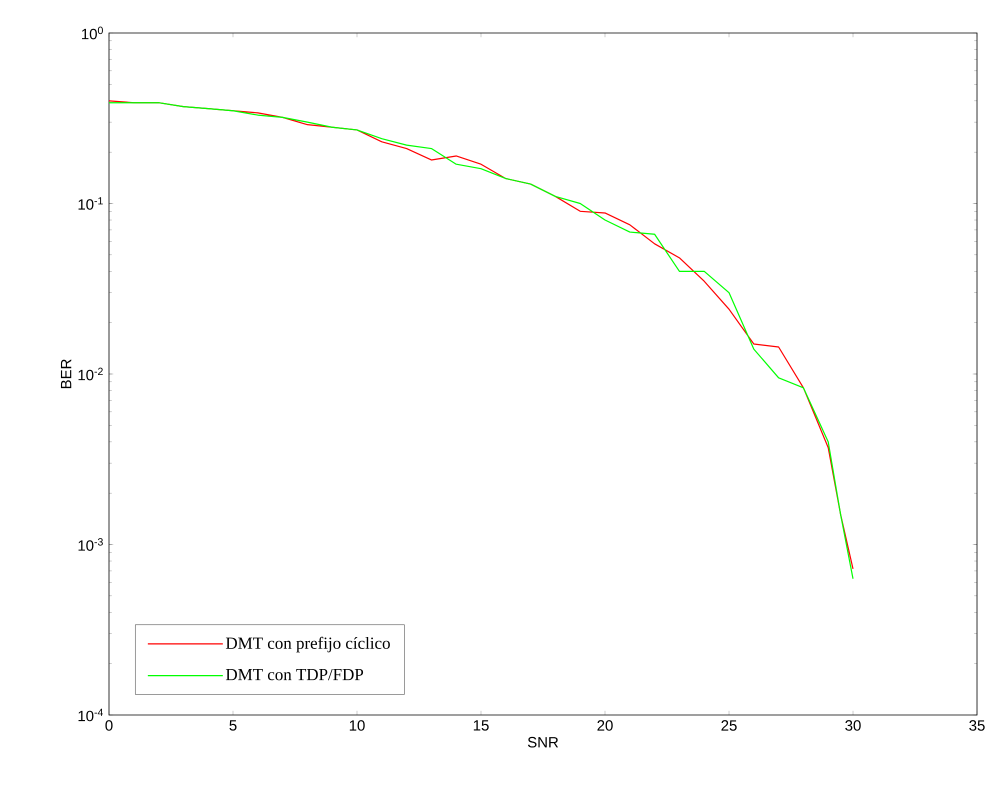 This screenshot has height=789, width=993. Describe the element at coordinates (729, 725) in the screenshot. I see `x-tick-label: 25` at that location.